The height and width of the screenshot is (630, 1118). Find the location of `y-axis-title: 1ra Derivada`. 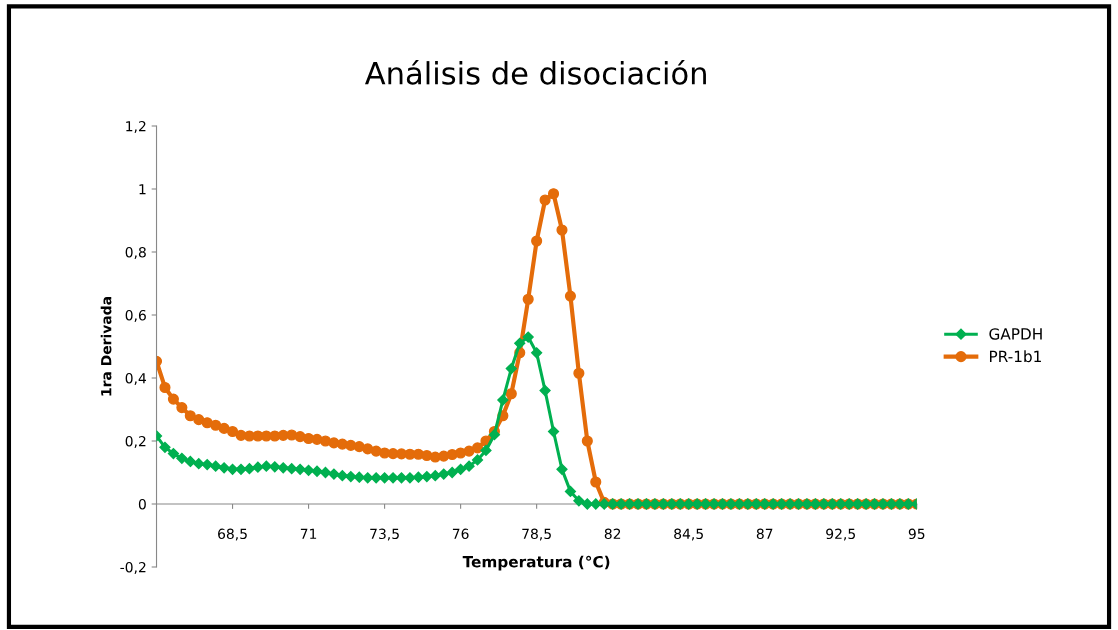

y-axis-title: 1ra Derivada is located at coordinates (106, 346).